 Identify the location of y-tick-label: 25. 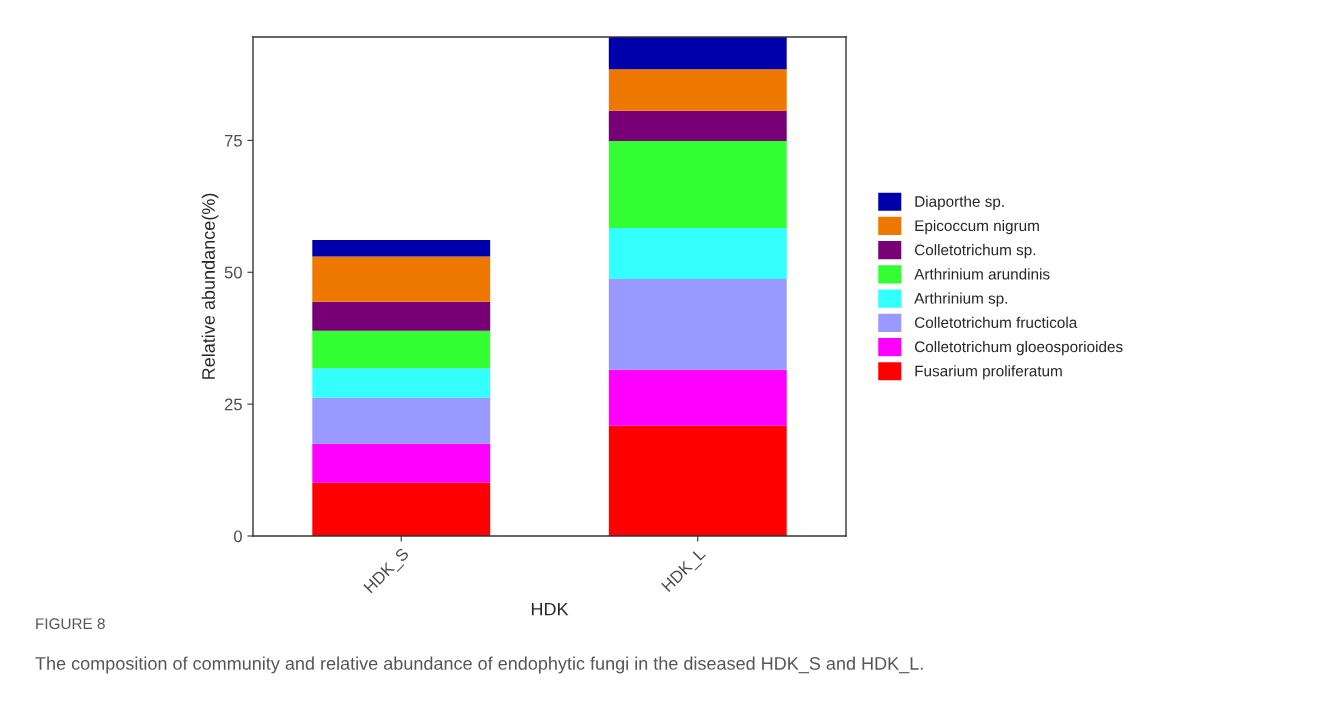
(233, 404).